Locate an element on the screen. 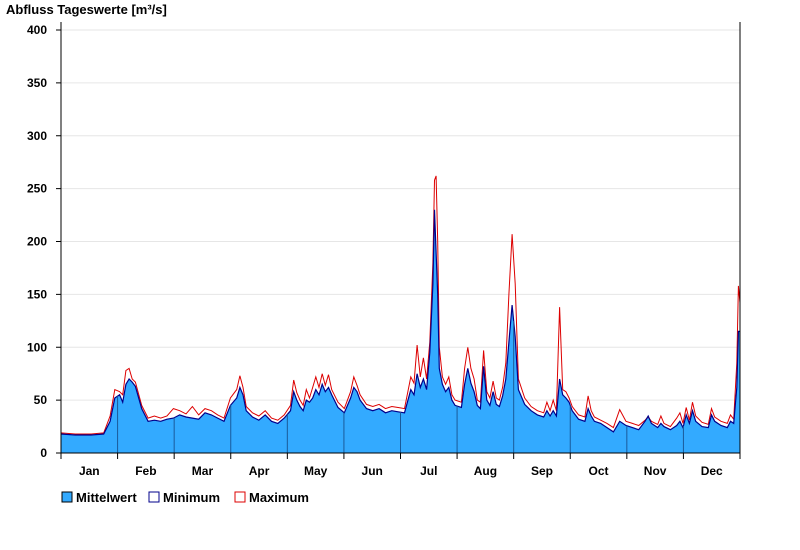 The image size is (800, 550). y-tick-label: 0 is located at coordinates (43, 453).